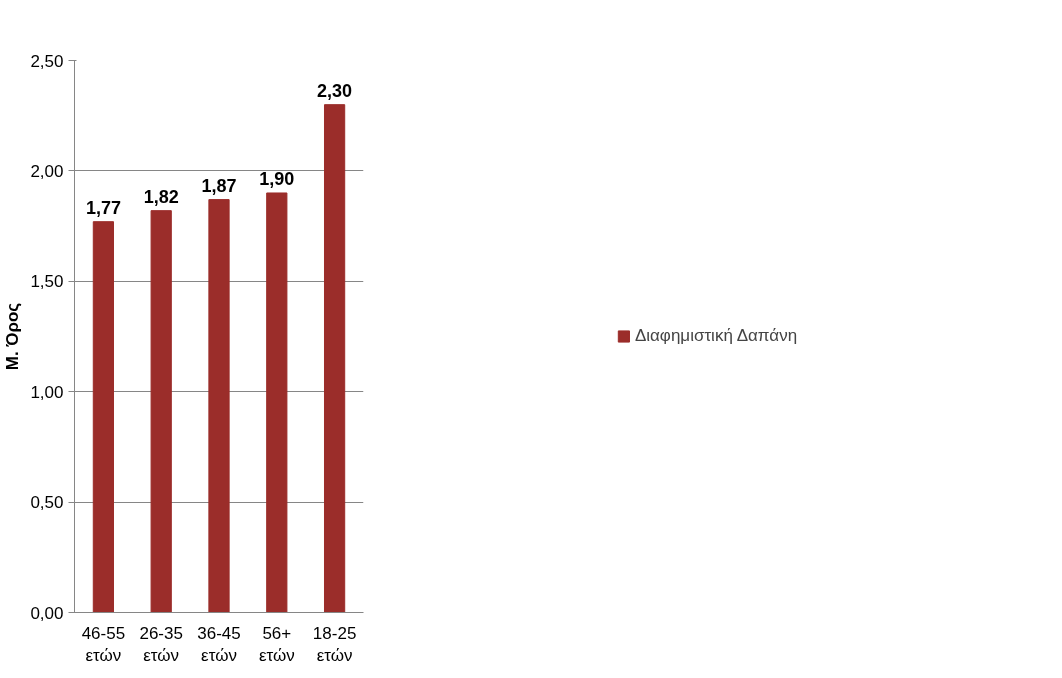  I want to click on y-tick-label: 1,00, so click(47, 392).